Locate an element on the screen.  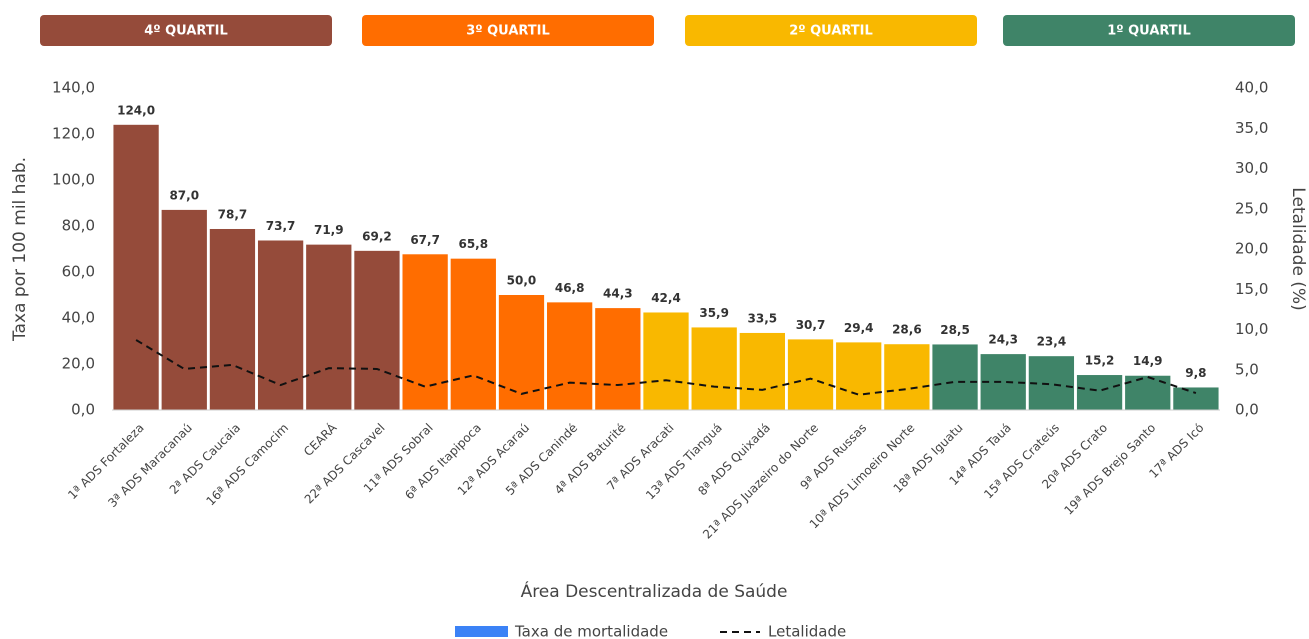
value-label: 67,7 is located at coordinates (425, 240).